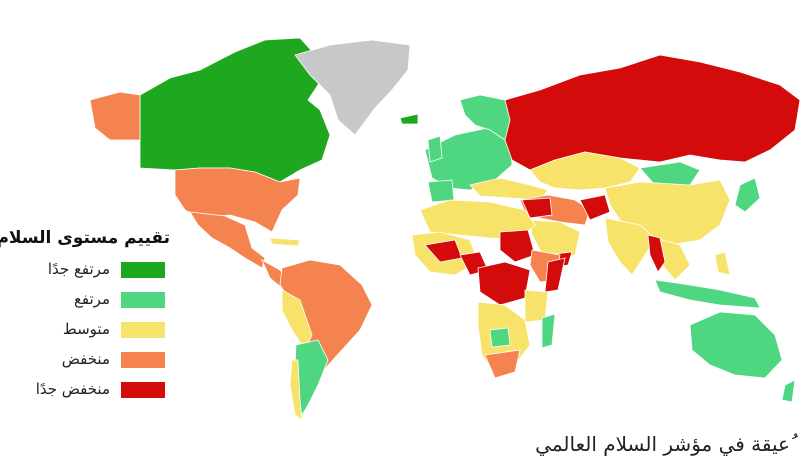  I want to click on uk, so click(435, 149).